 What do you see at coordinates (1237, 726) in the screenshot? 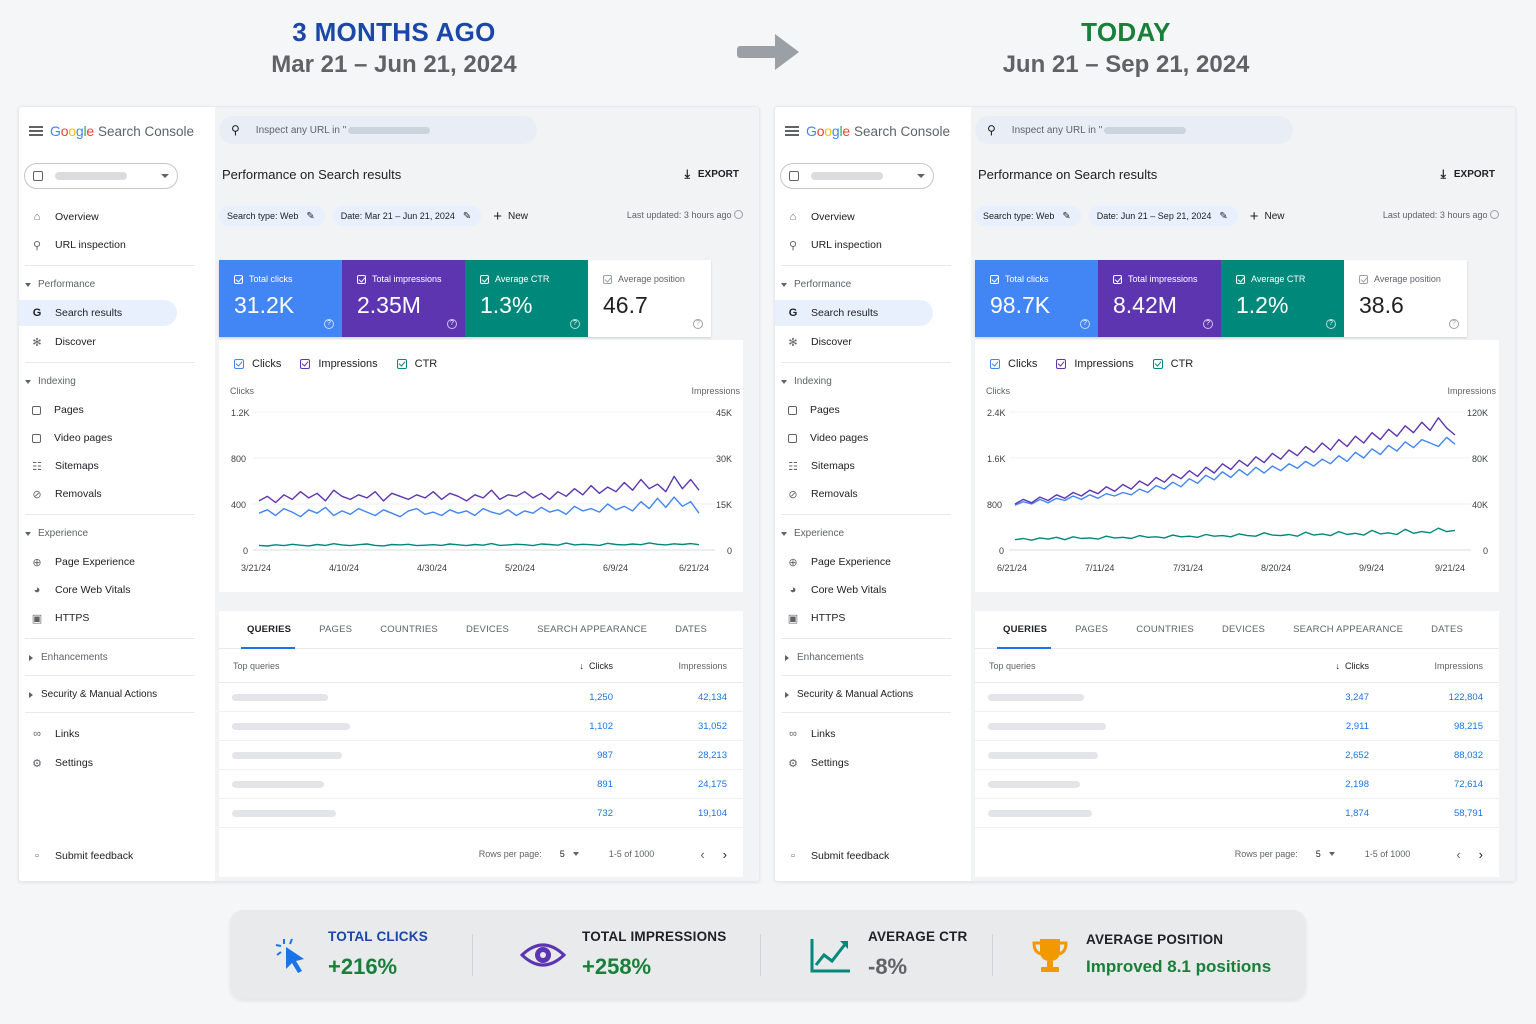
I see `table-row: 2,911 98,215` at bounding box center [1237, 726].